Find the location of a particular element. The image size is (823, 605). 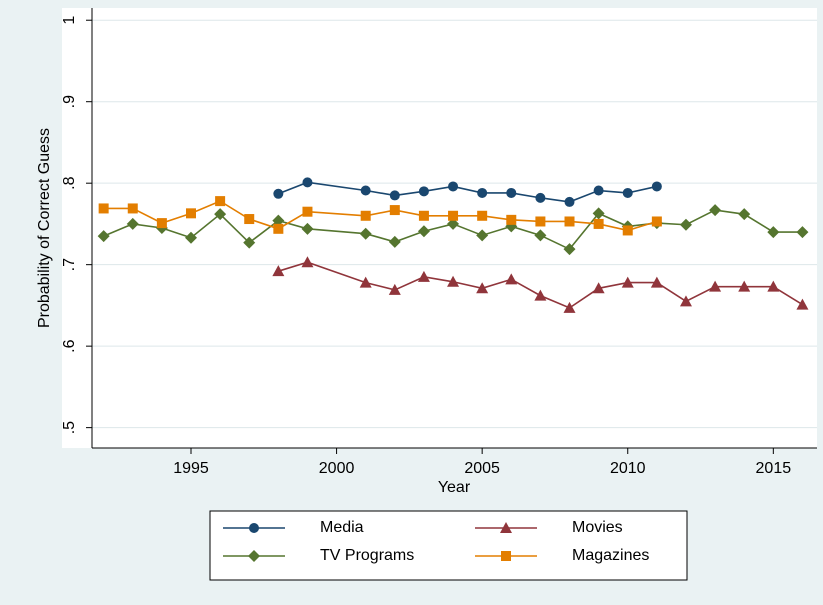

x-tick-label: 2015 is located at coordinates (774, 468).